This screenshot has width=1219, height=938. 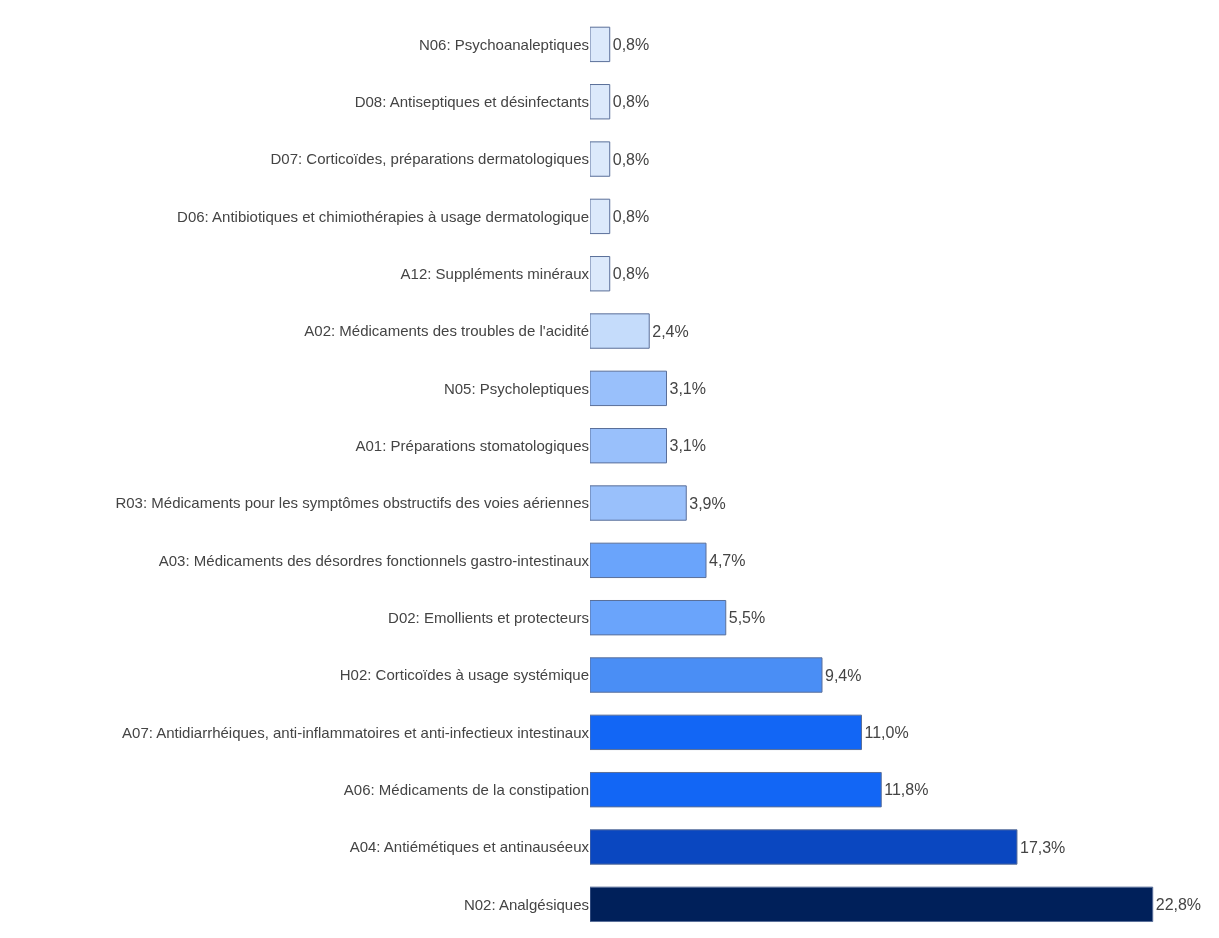 What do you see at coordinates (464, 675) in the screenshot?
I see `y-tick-label: H02: Corticoïdes à usage systémique` at bounding box center [464, 675].